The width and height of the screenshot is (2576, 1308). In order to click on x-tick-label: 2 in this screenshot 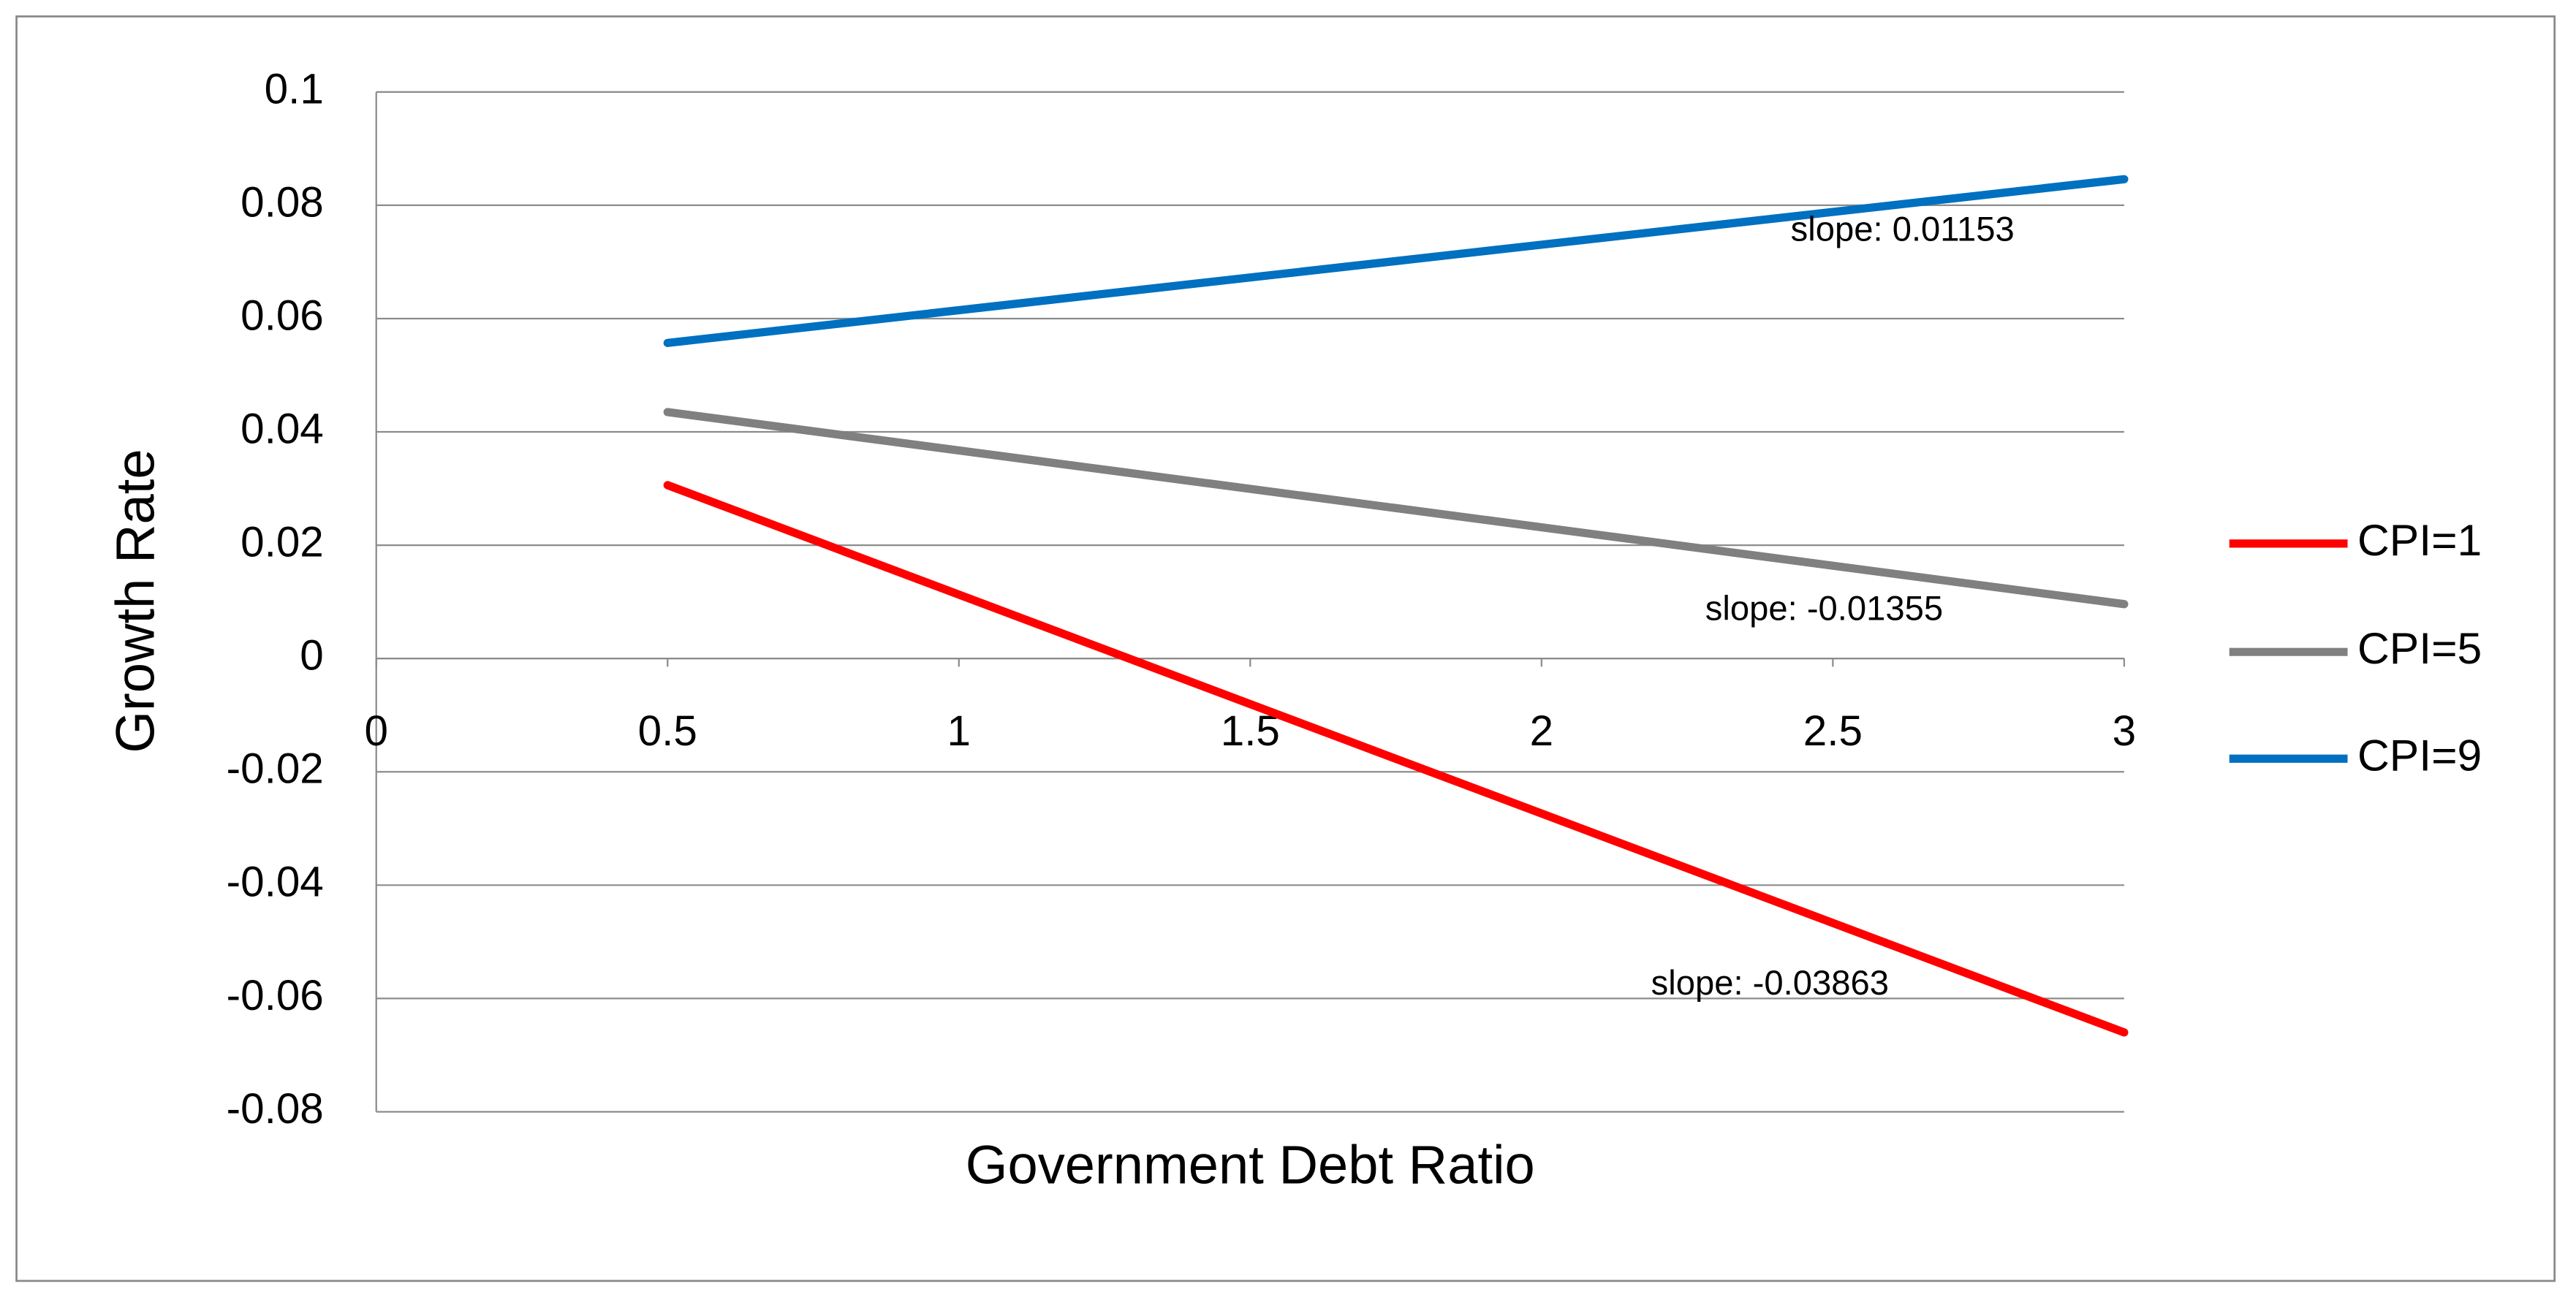, I will do `click(1542, 731)`.